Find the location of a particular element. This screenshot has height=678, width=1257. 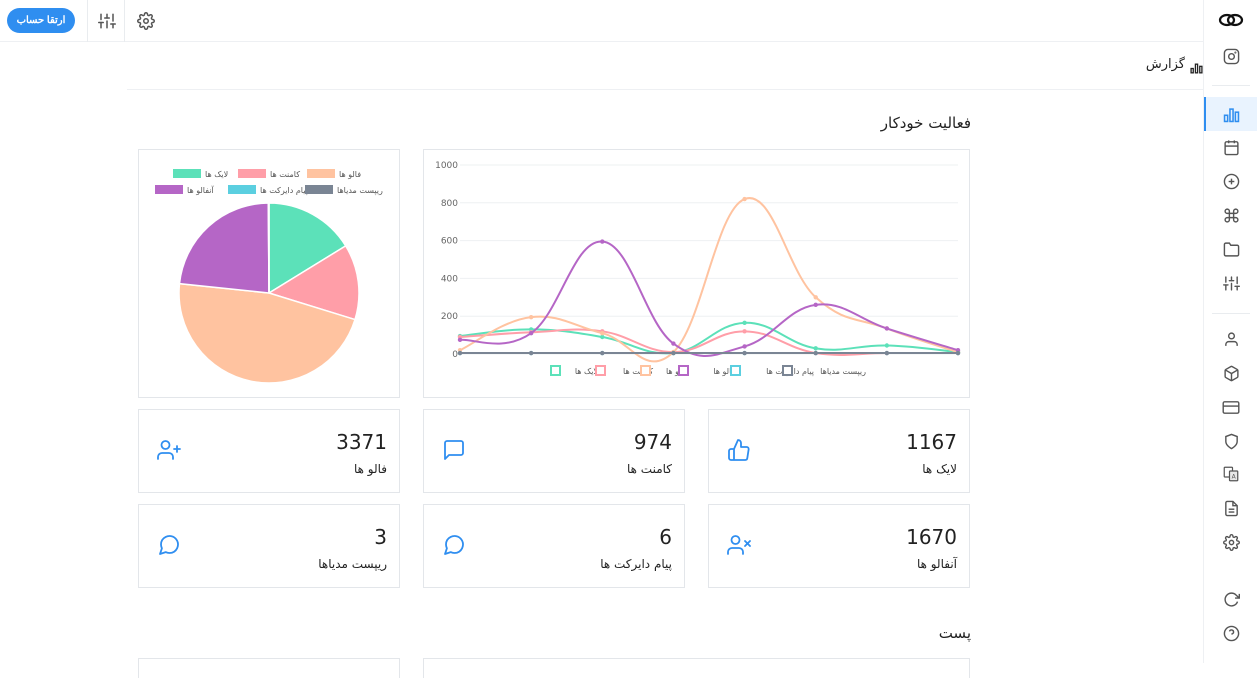

plus-circle-icon is located at coordinates (1230, 181).